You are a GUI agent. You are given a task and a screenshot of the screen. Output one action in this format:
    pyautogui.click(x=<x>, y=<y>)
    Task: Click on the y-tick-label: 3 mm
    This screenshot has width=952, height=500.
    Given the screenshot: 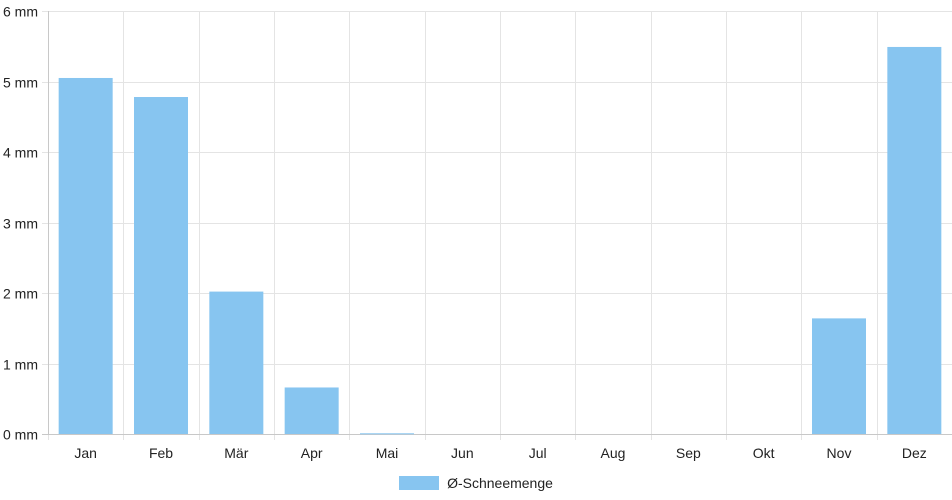 What is the action you would take?
    pyautogui.click(x=20, y=224)
    